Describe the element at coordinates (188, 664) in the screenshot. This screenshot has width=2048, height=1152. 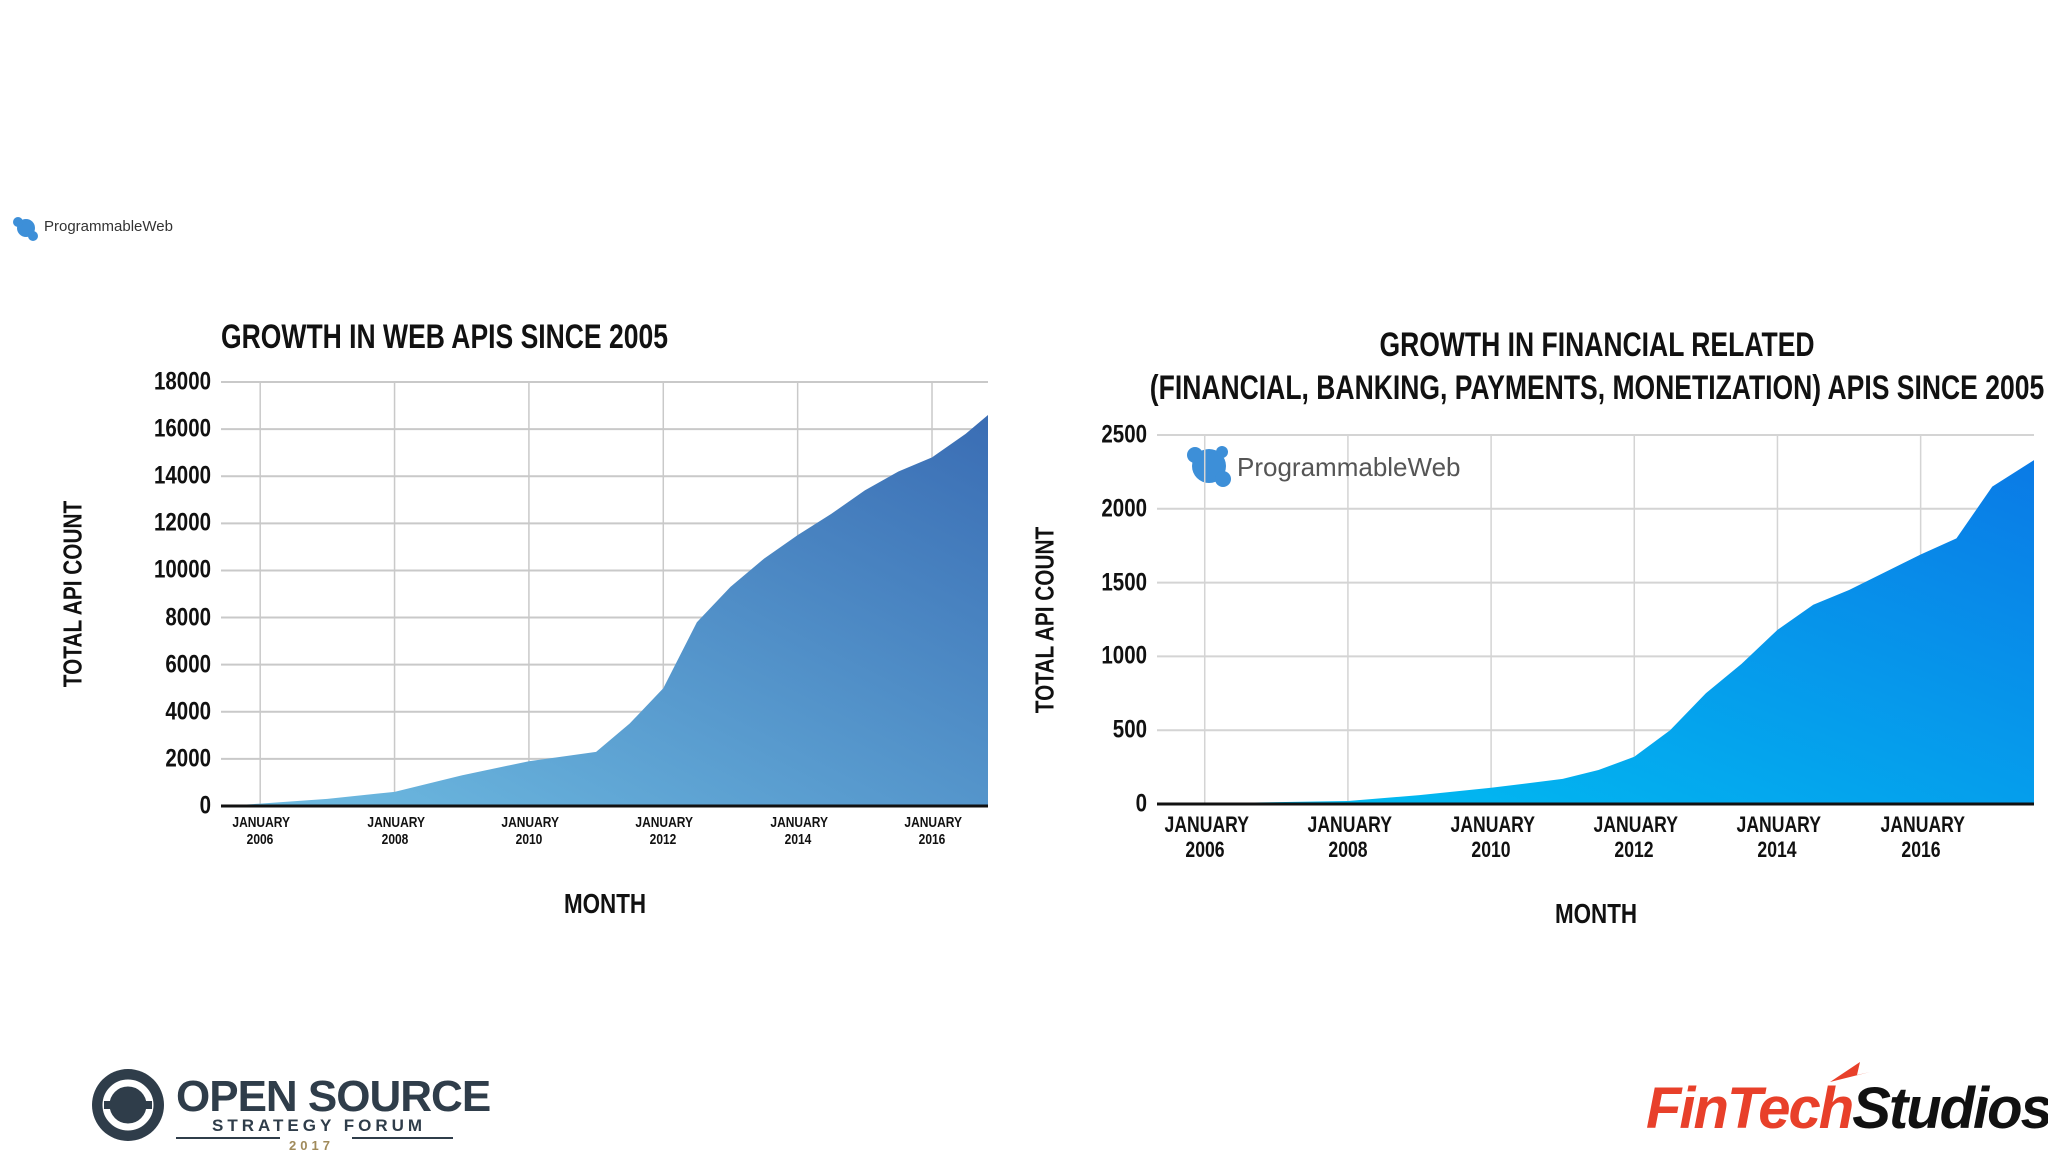
I see `y-tick-label: 6000` at that location.